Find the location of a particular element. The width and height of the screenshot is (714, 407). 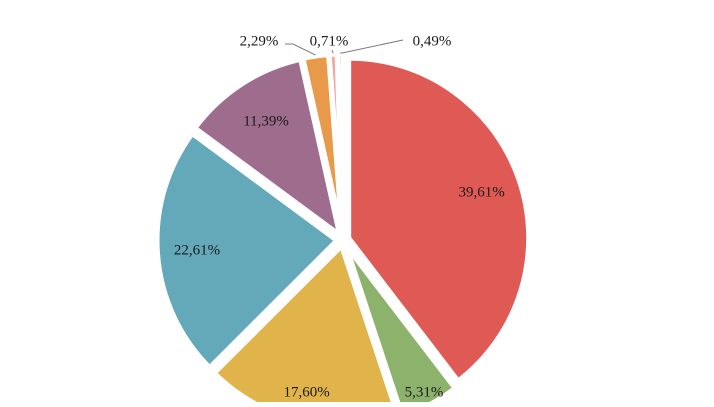

slice-label-8: 0,49% is located at coordinates (432, 41).